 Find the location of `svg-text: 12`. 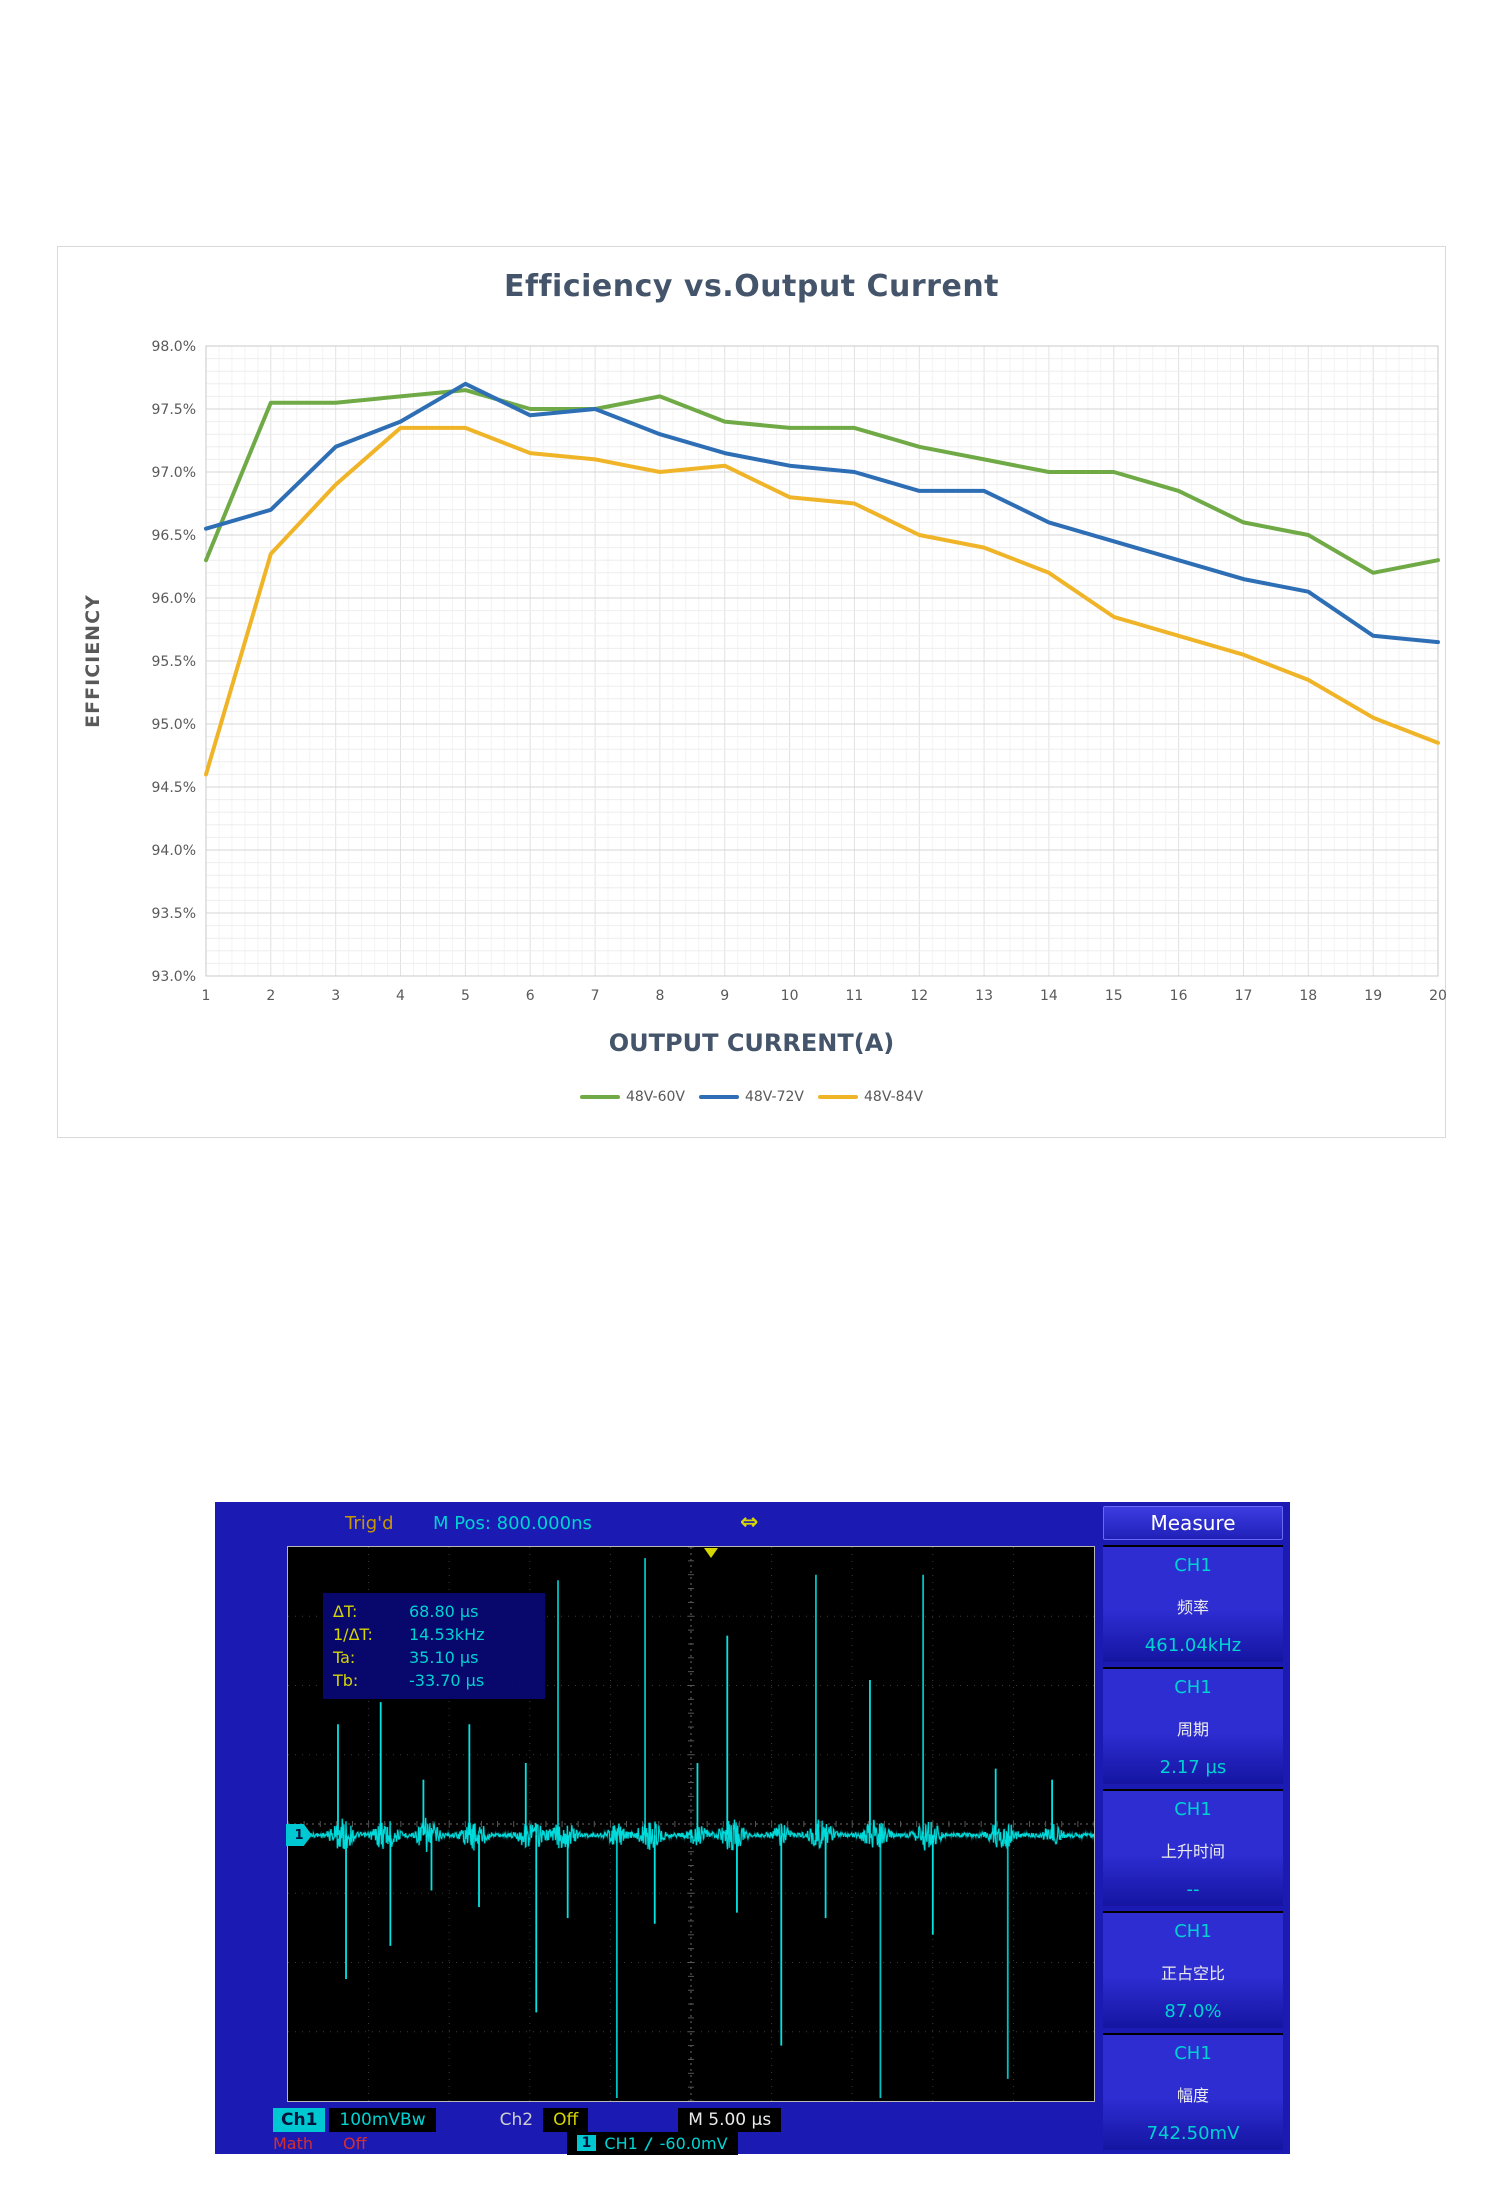

svg-text: 12 is located at coordinates (919, 996).